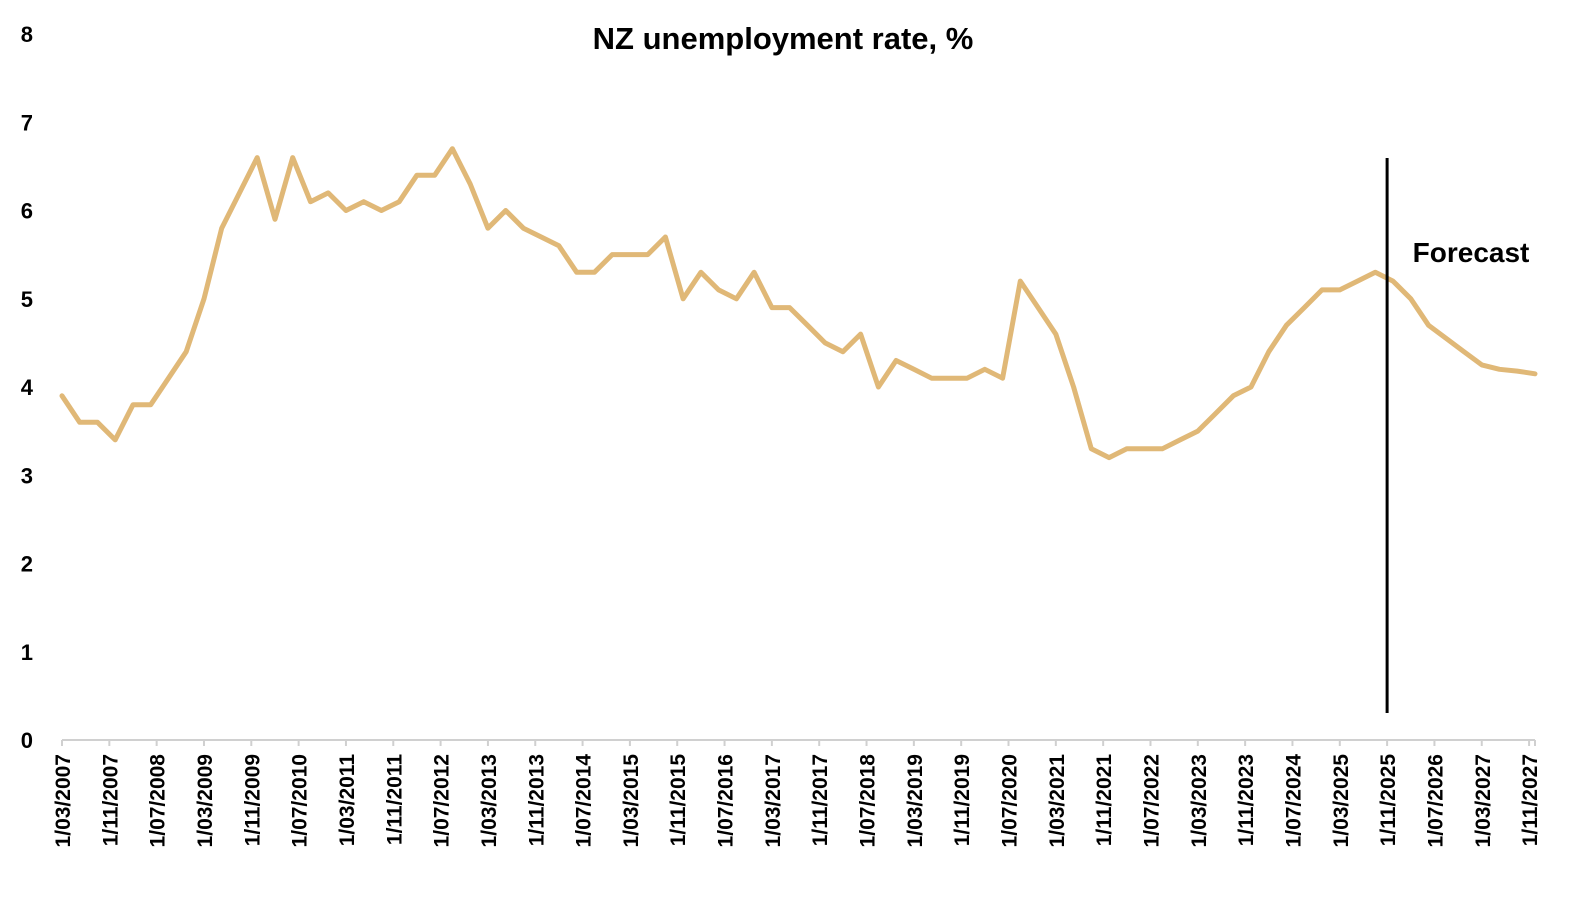 This screenshot has height=912, width=1580. I want to click on x-tick-label: 1/11/2007, so click(110, 800).